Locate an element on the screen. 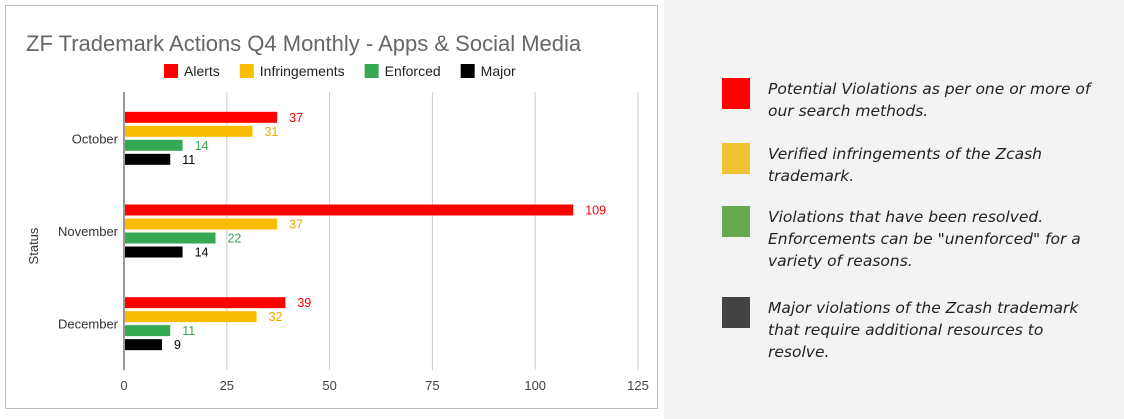  x-tick-label: 25 is located at coordinates (227, 385).